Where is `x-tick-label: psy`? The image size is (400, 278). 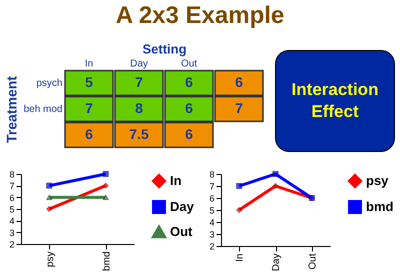 x-tick-label: psy is located at coordinates (50, 260).